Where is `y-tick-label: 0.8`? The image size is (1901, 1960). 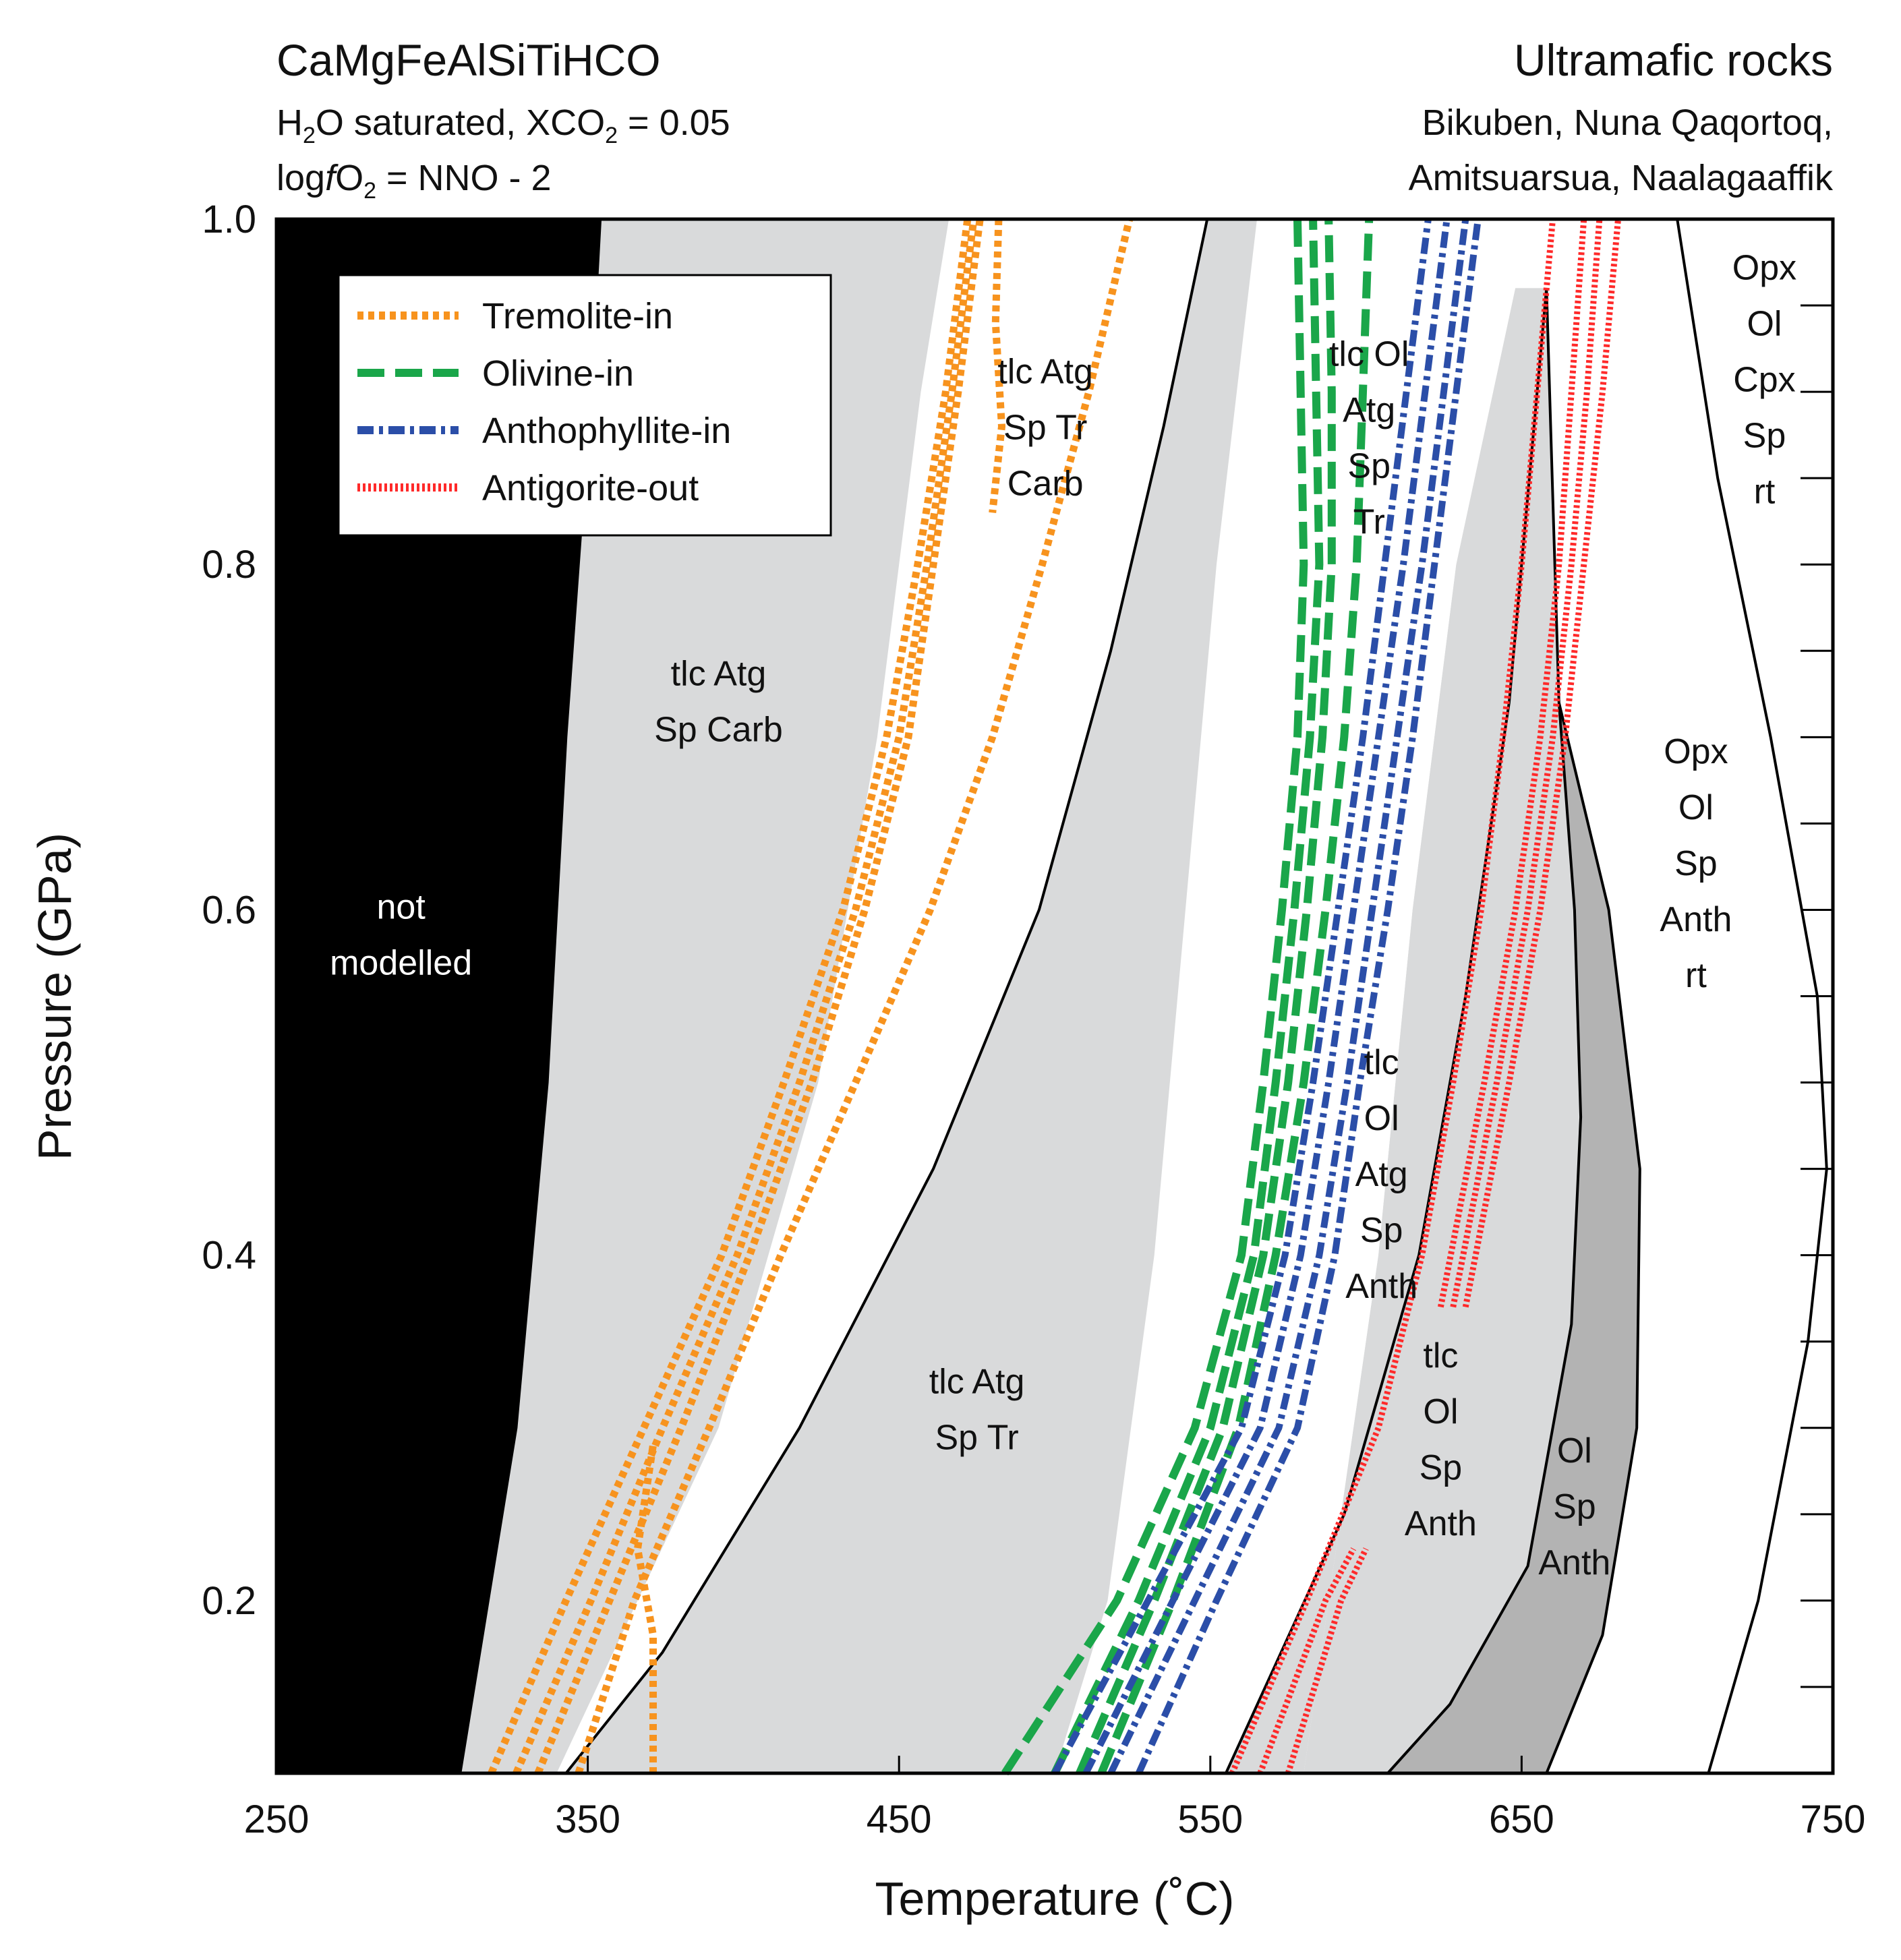 y-tick-label: 0.8 is located at coordinates (229, 565).